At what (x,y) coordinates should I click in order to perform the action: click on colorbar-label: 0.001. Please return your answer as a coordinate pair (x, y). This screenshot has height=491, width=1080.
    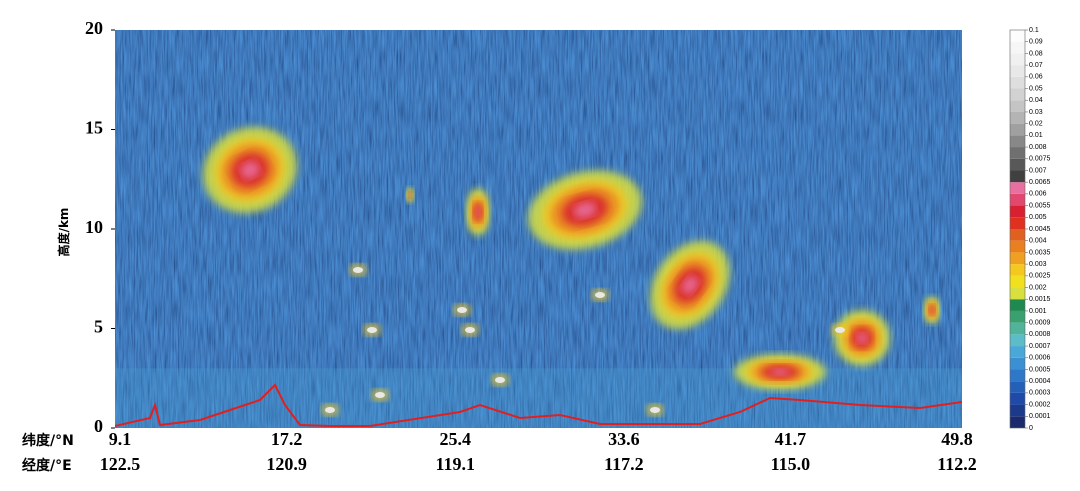
    Looking at the image, I should click on (1038, 311).